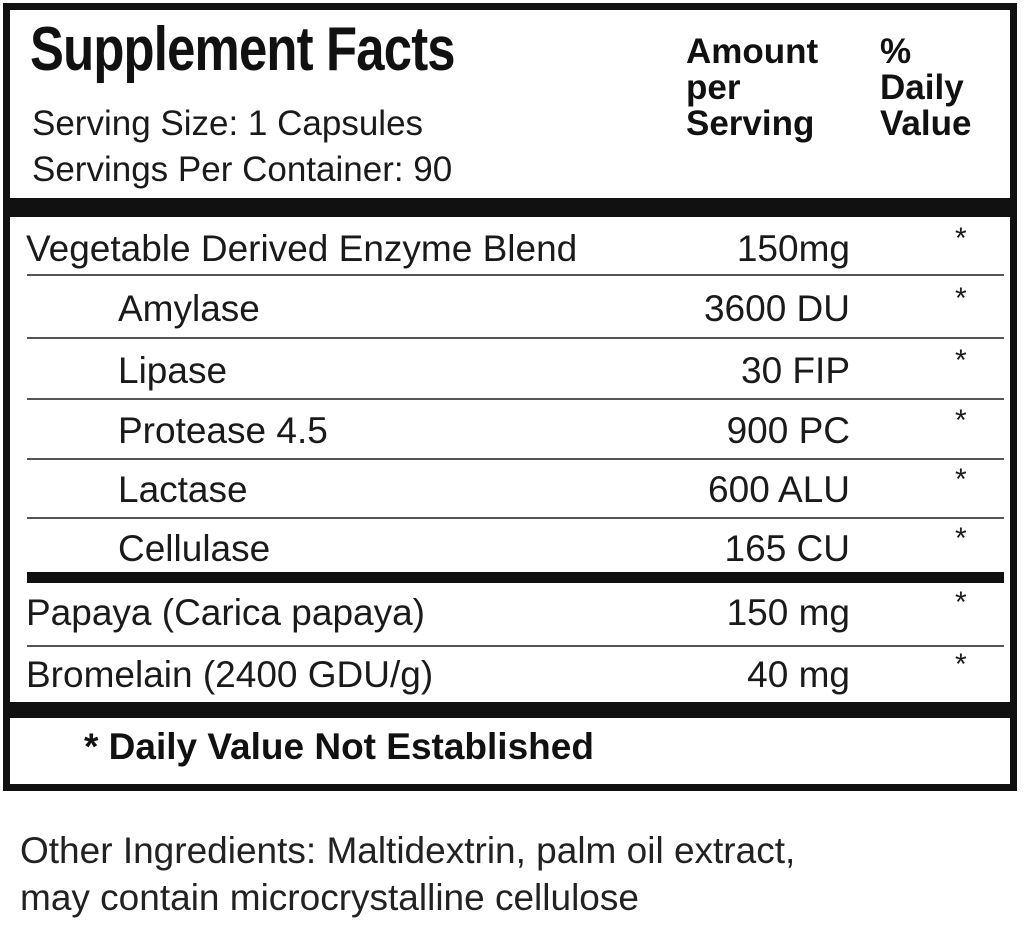 This screenshot has width=1024, height=929. I want to click on nutrient-row: Lipase 30 FIP *, so click(505, 373).